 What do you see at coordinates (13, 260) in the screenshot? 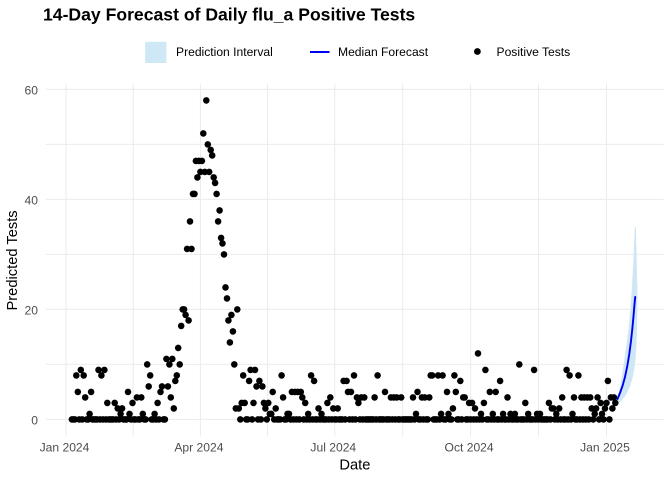
I see `svg-text: Predicted Tests` at bounding box center [13, 260].